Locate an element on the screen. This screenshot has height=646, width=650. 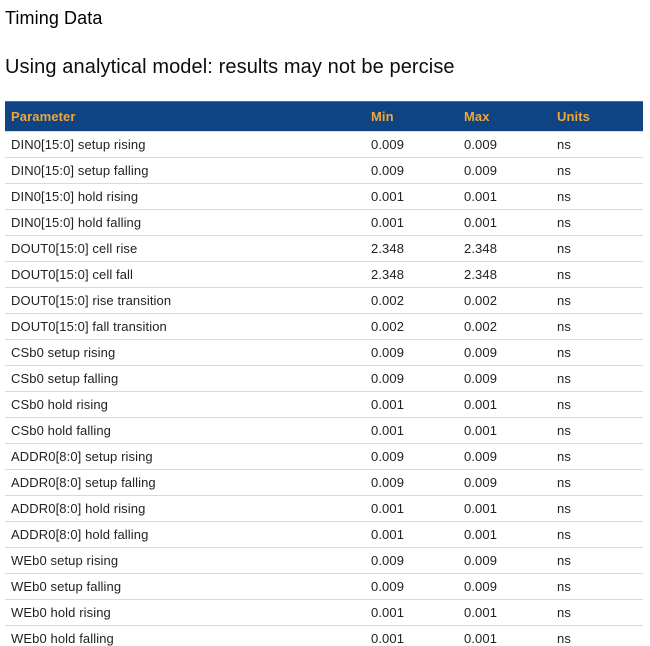
table-row: DOUT0[15:0] cell fall 2.348 2.348 ns is located at coordinates (324, 274).